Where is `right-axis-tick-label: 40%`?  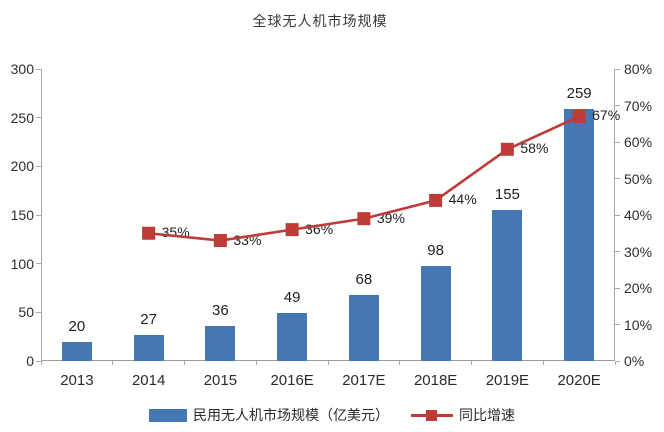 right-axis-tick-label: 40% is located at coordinates (638, 215).